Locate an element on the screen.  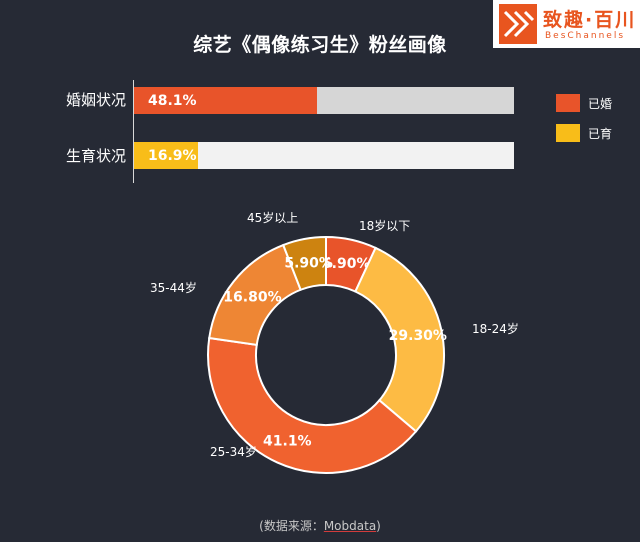
source-name: Mobdata is located at coordinates (350, 526).